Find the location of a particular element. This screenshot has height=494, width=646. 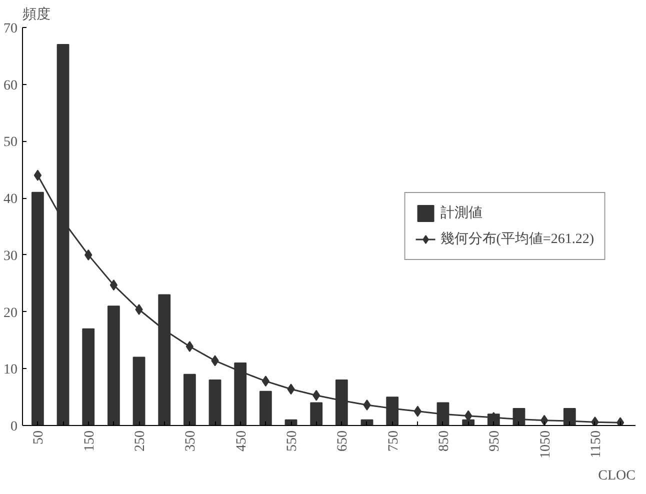

y-tick-label: 20 is located at coordinates (11, 313).